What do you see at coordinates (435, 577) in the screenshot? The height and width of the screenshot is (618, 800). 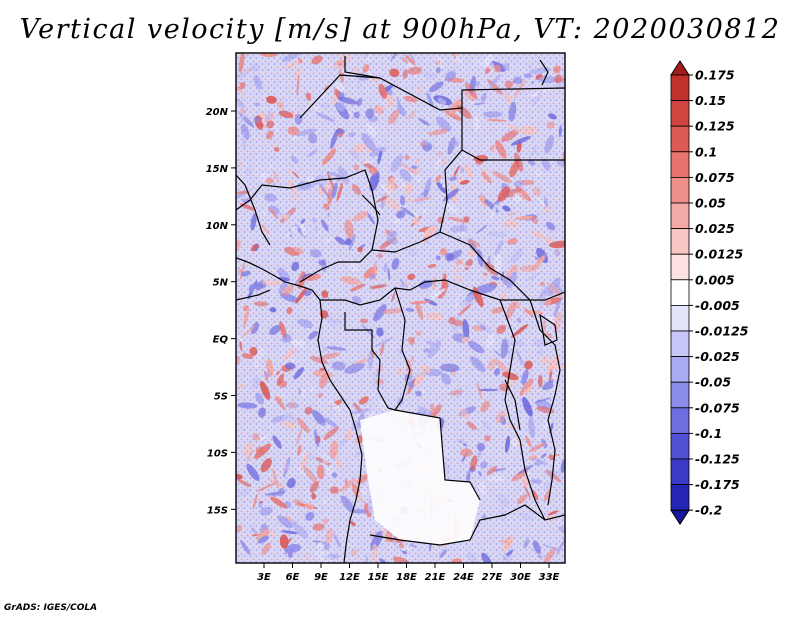 I see `lon-tick-label: 21E` at bounding box center [435, 577].